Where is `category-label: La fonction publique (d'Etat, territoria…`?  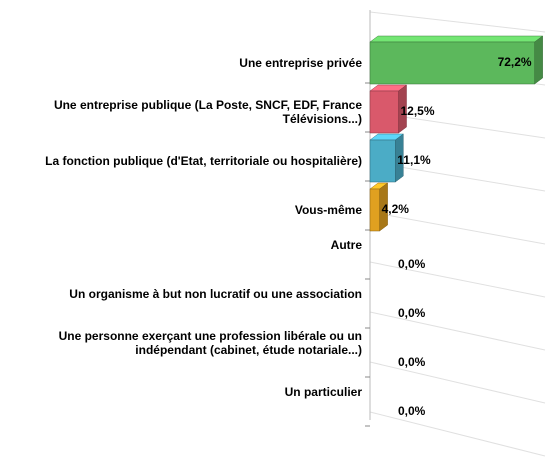 category-label: La fonction publique (d'Etat, territoria… is located at coordinates (203, 161).